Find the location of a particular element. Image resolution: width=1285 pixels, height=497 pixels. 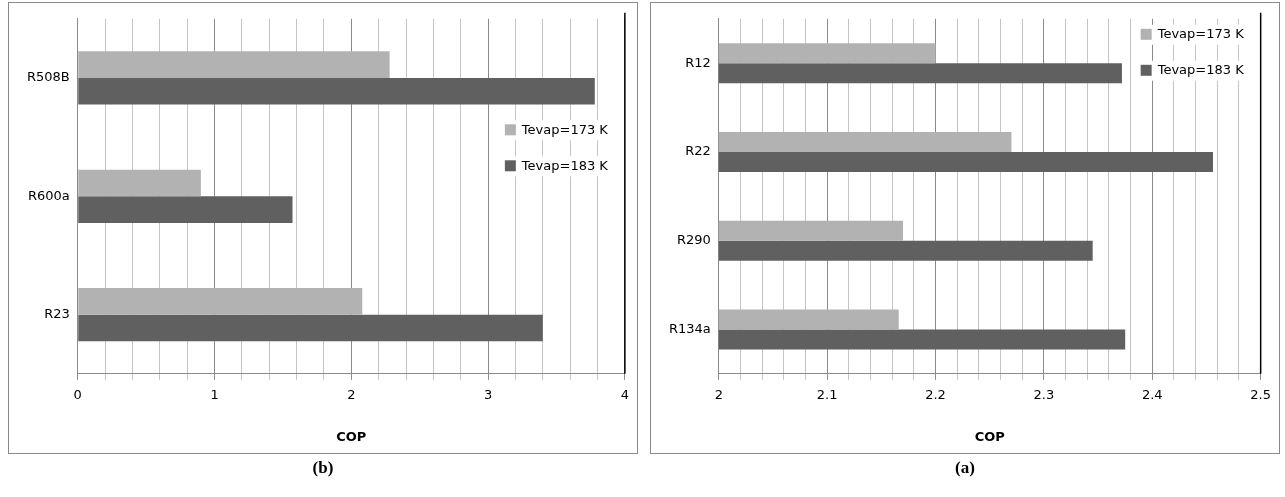

y-tick-label: R290 is located at coordinates (693, 240).